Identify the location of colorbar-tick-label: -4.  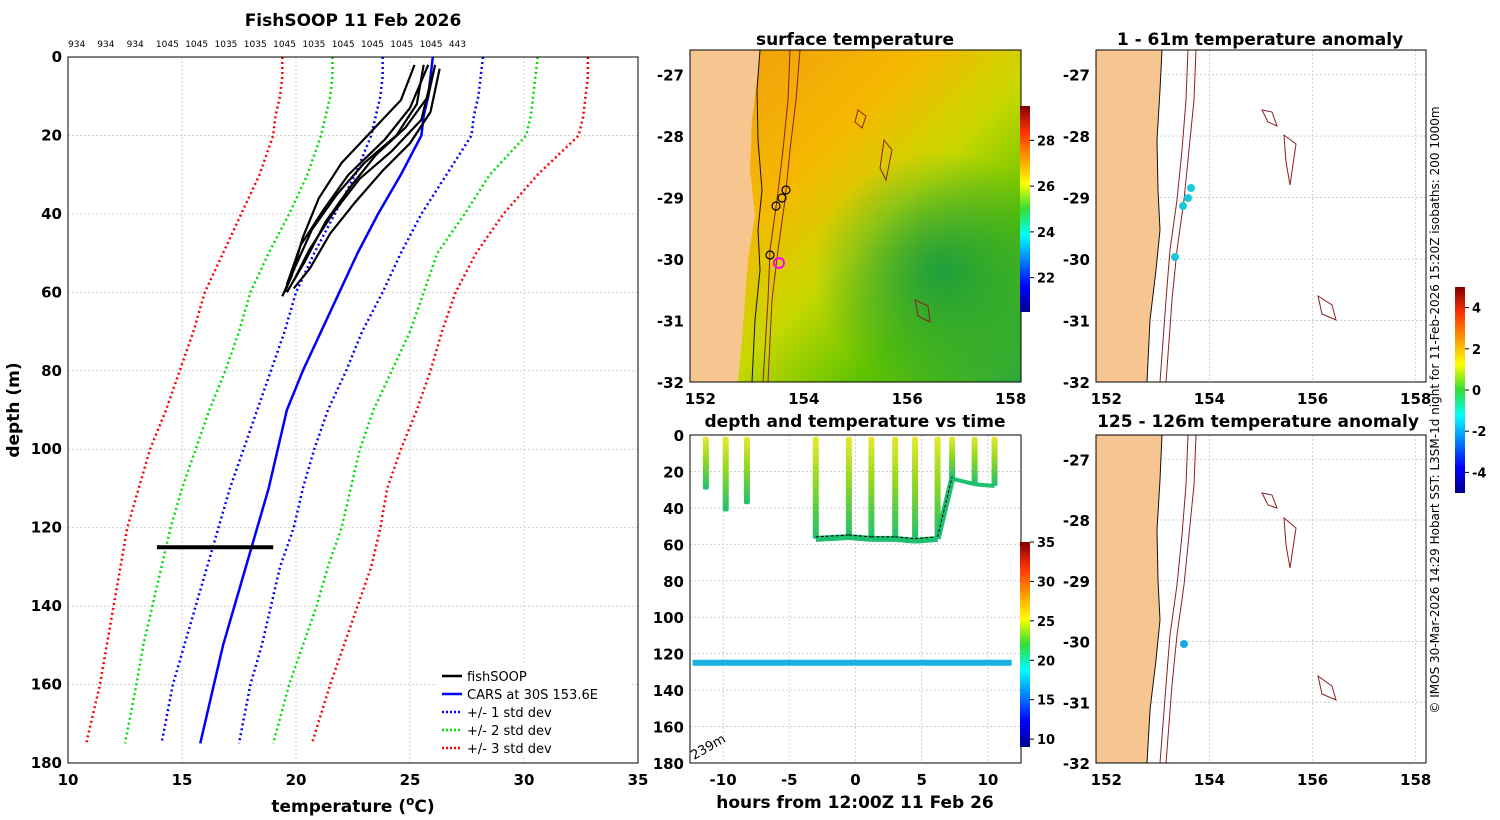
(1479, 473).